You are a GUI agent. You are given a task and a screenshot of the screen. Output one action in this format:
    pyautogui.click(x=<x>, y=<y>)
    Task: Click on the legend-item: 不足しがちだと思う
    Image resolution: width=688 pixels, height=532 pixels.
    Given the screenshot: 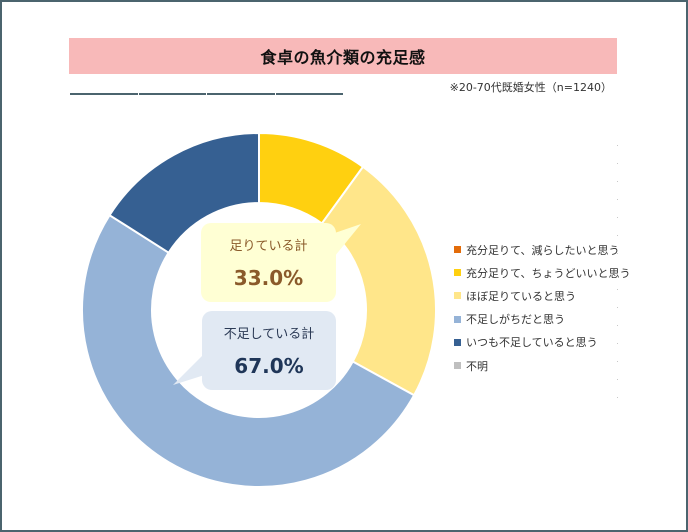 What is the action you would take?
    pyautogui.click(x=542, y=319)
    